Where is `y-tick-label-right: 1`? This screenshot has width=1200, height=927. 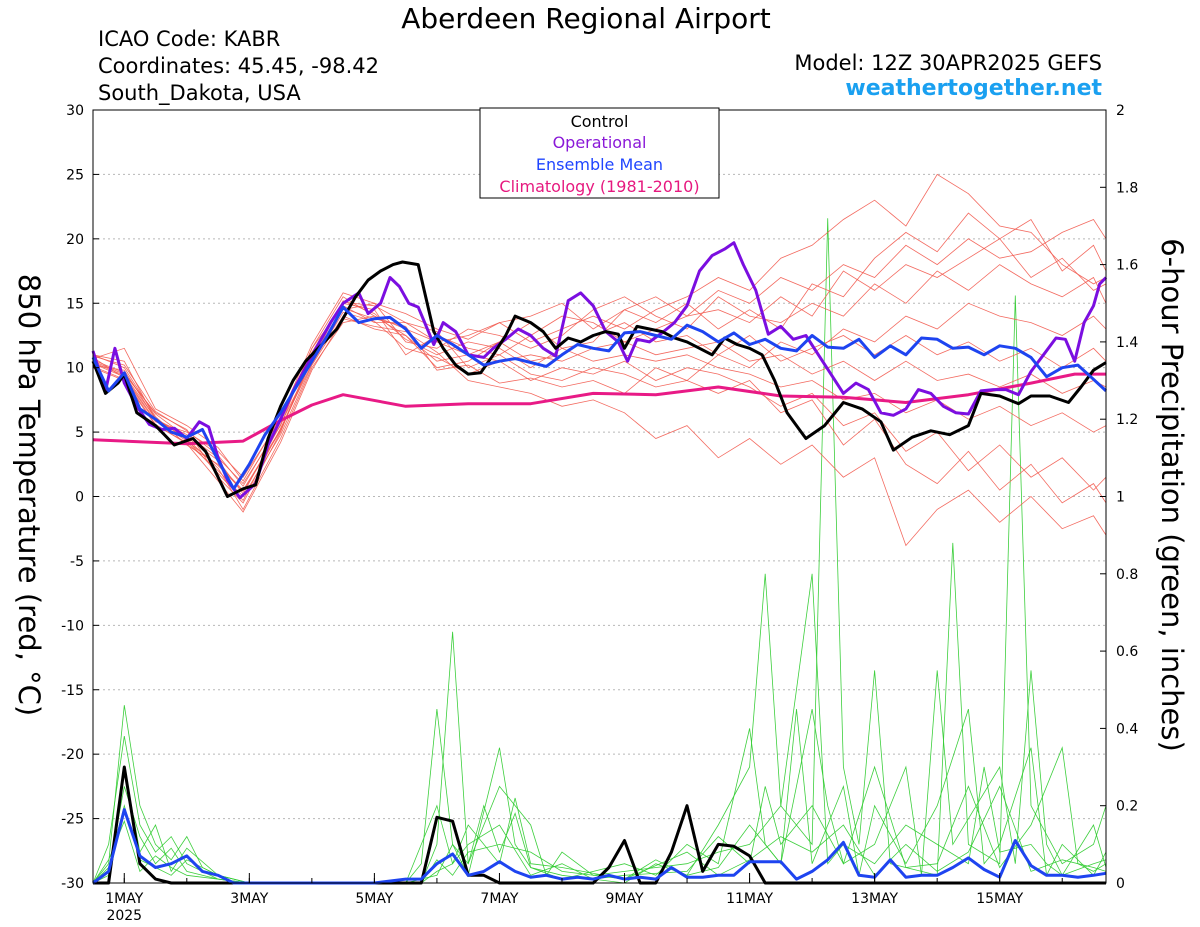 y-tick-label-right: 1 is located at coordinates (1120, 498).